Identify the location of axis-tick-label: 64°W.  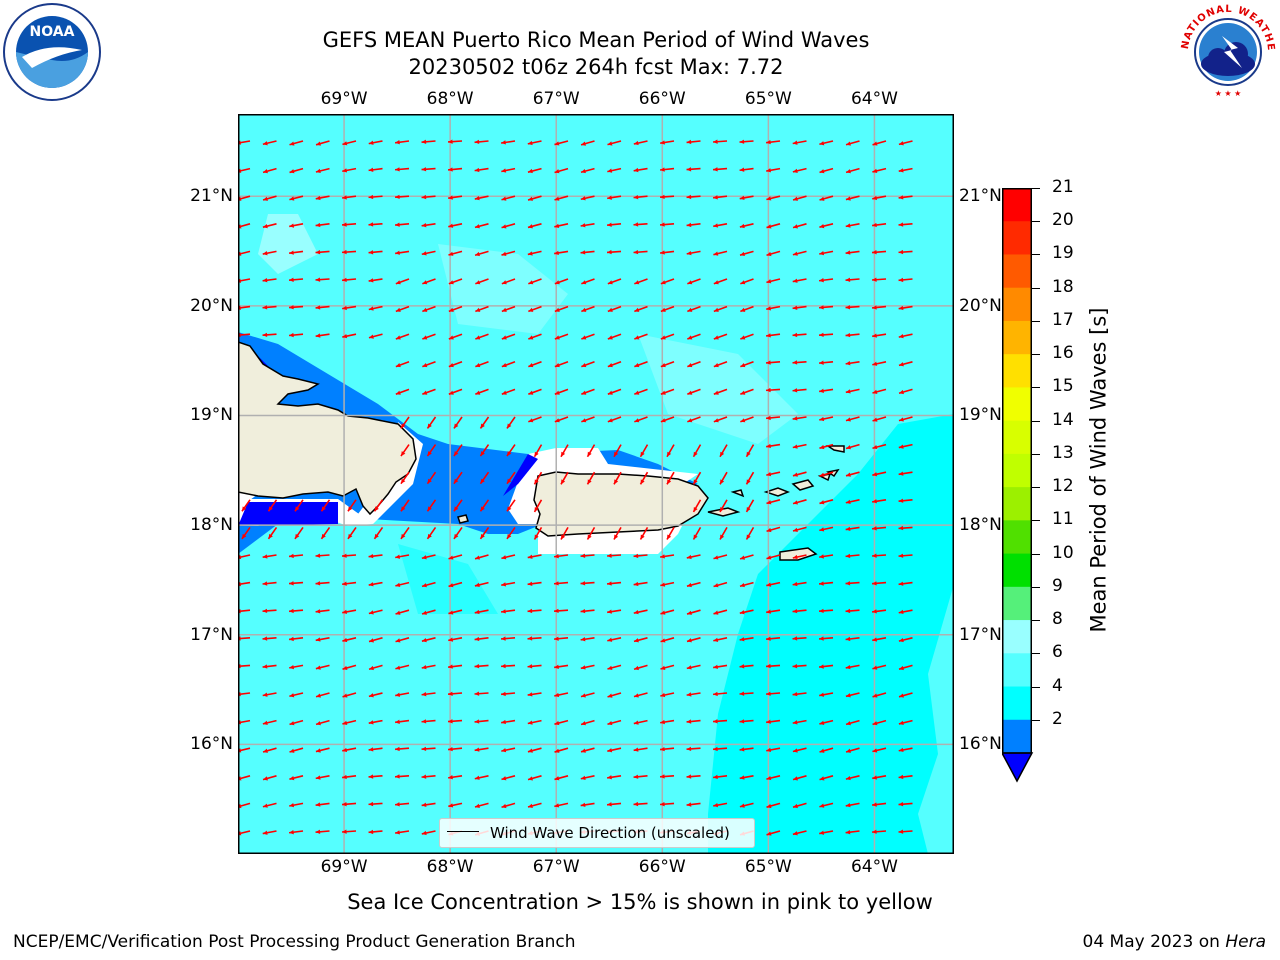
(874, 867).